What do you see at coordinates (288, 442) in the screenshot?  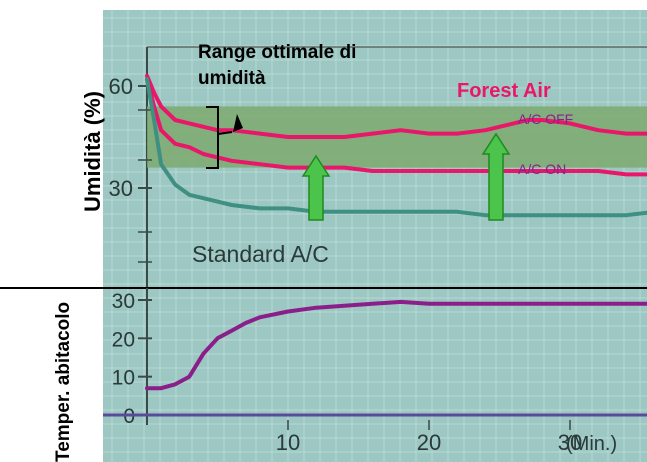 I see `x-tick-label: 10` at bounding box center [288, 442].